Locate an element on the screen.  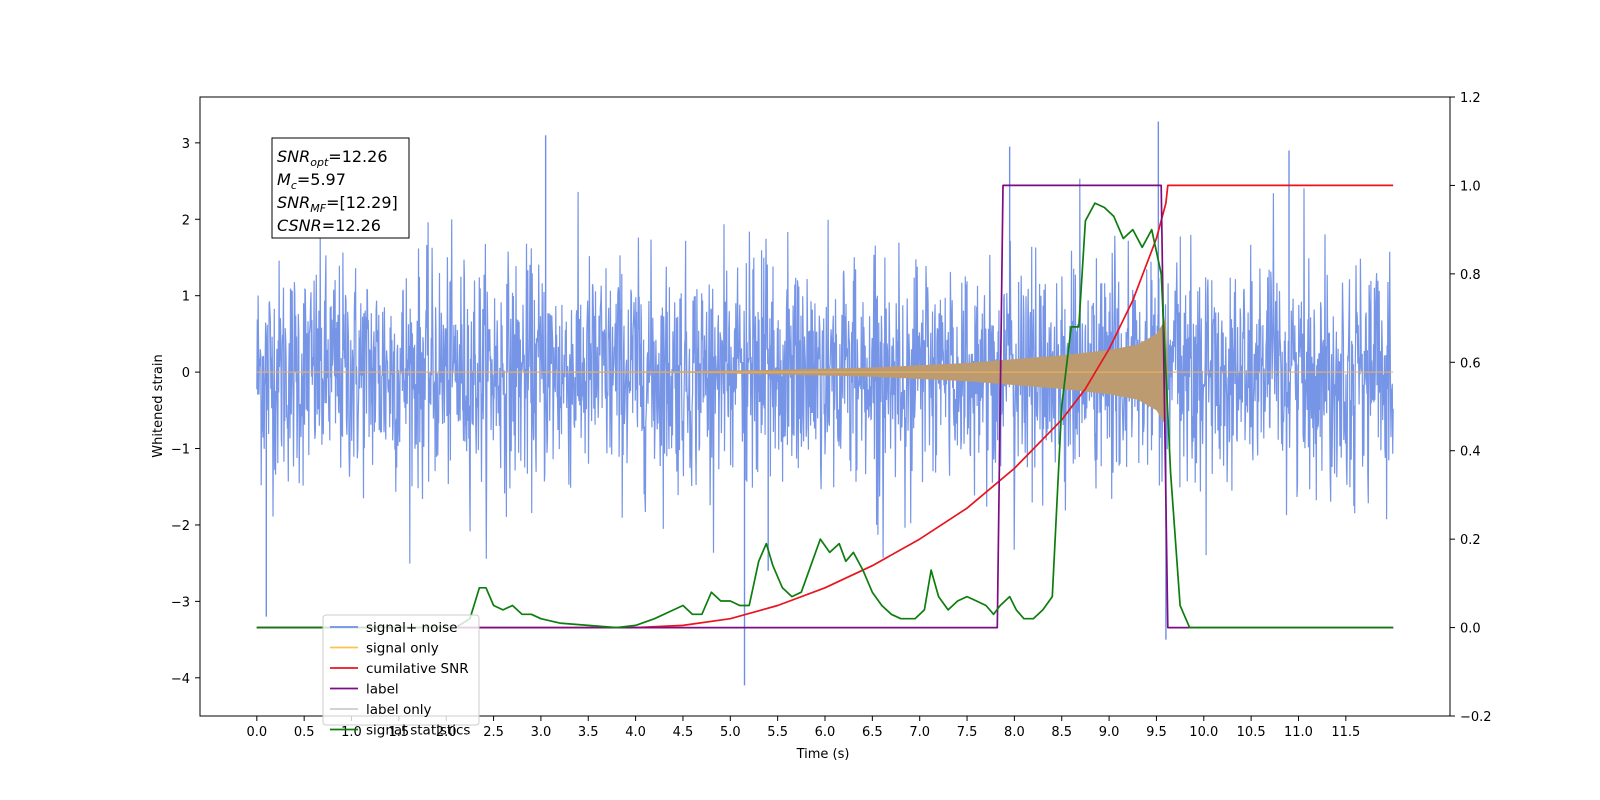
x-tick-label: 5.0 is located at coordinates (730, 732).